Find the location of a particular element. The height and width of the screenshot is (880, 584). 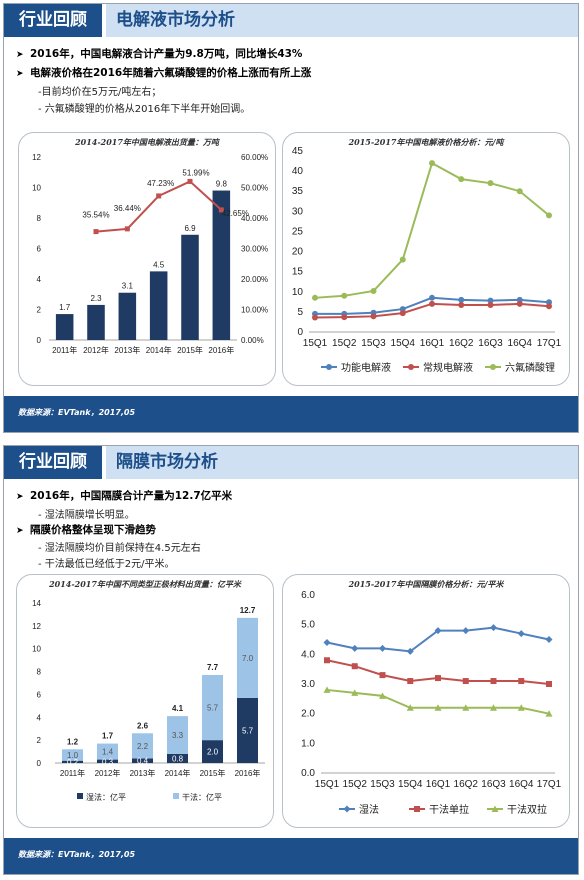

source-note: 数据来源：EVTank，2017,05 is located at coordinates (77, 412).